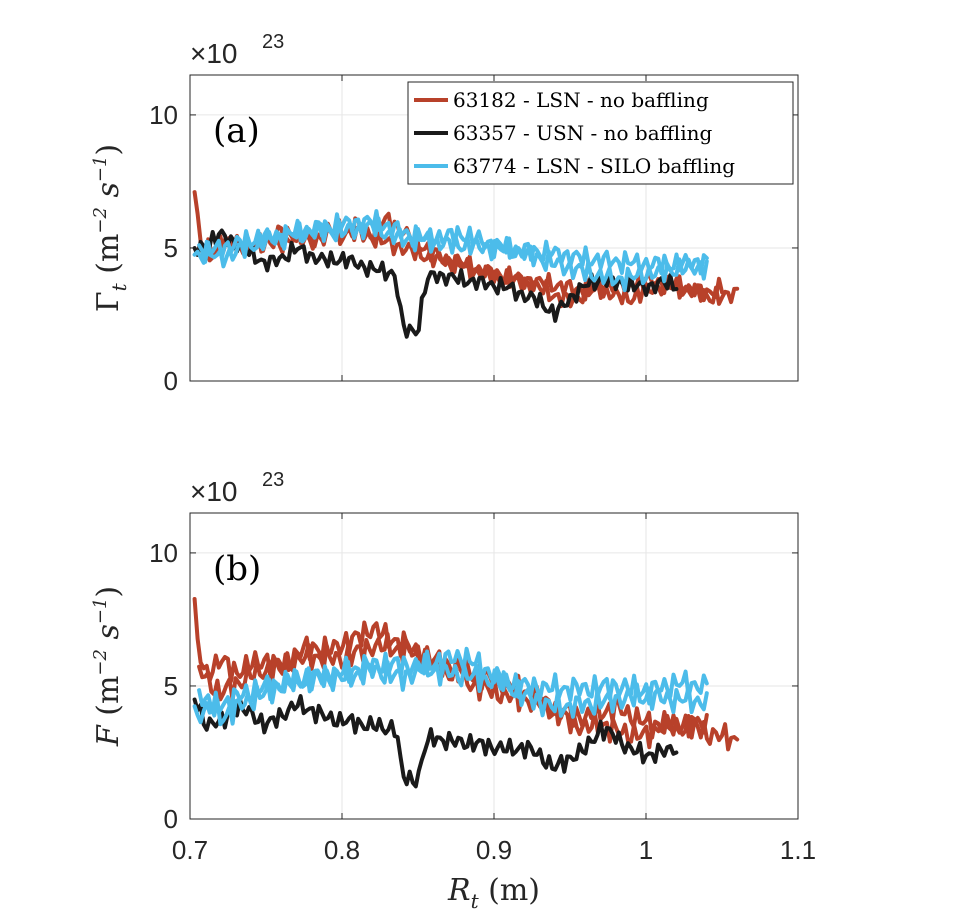 This screenshot has height=919, width=955. I want to click on panel-b-ylabel: F (m−2 s−1), so click(108, 666).